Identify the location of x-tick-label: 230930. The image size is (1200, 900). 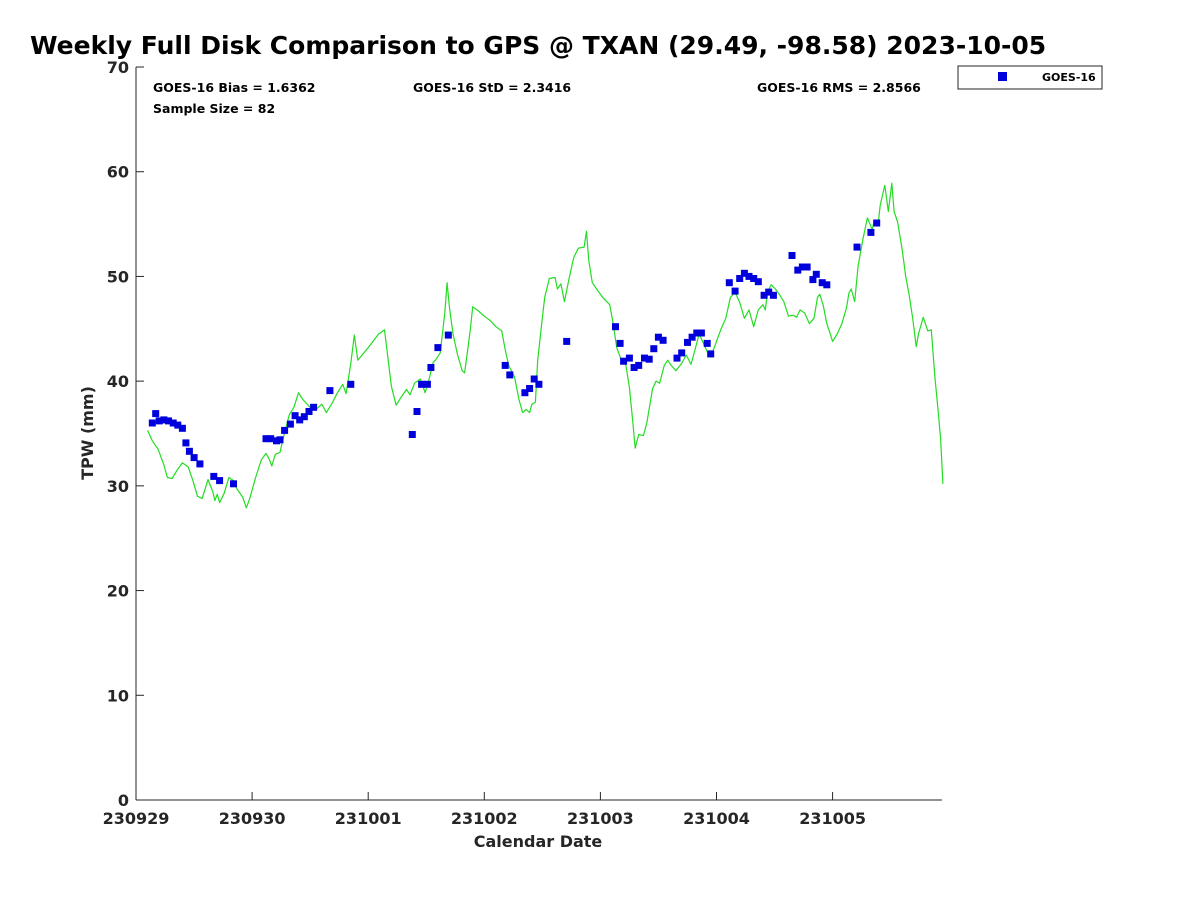
(252, 818).